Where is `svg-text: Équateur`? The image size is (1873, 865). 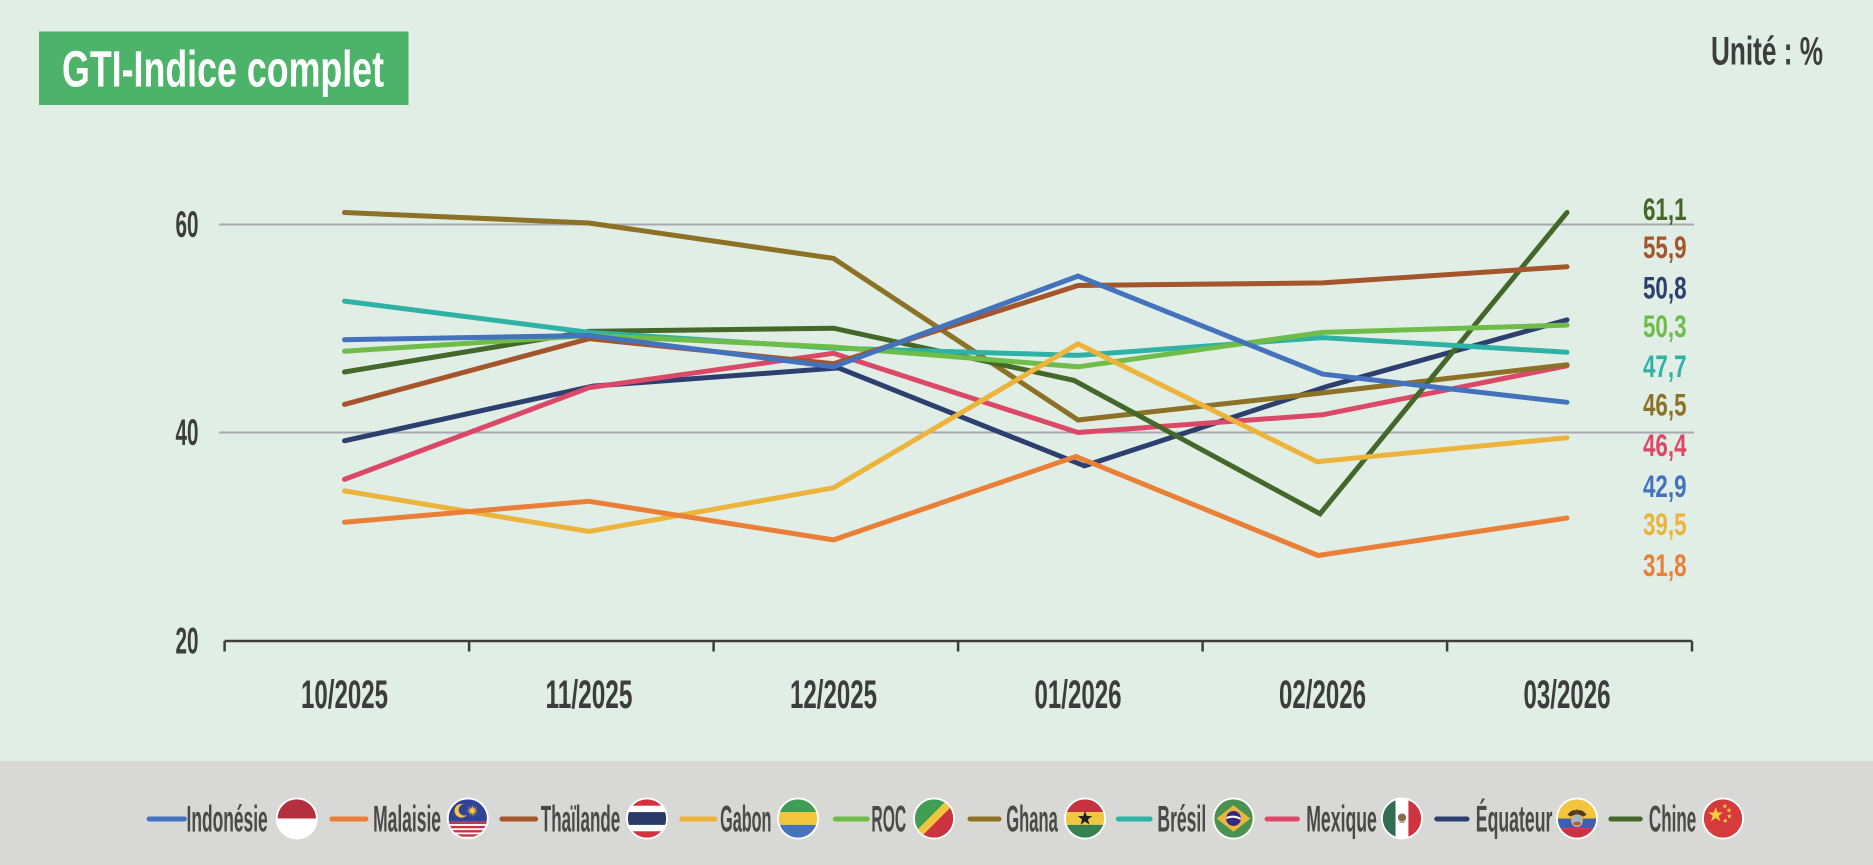 svg-text: Équateur is located at coordinates (1514, 819).